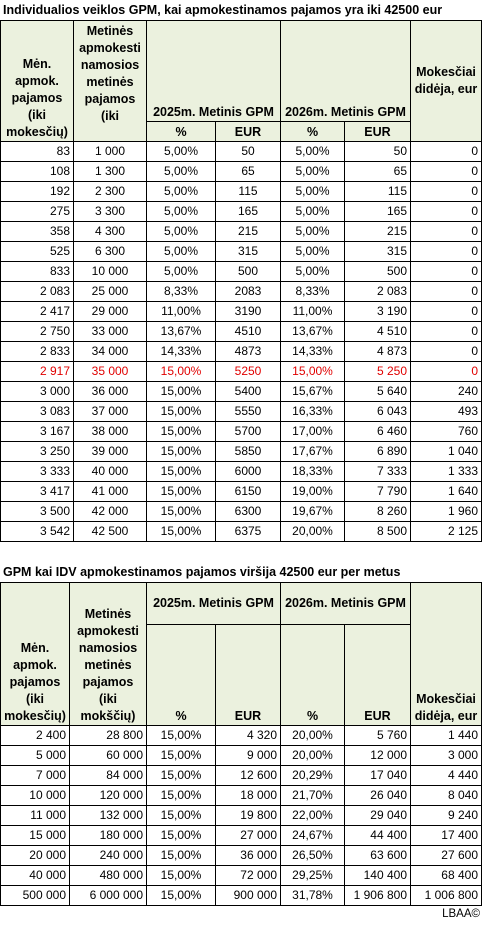 This screenshot has width=502, height=928. I want to click on table-row: 3 417 41 000 15,00% 6150 19,00% 7 790 1 640, so click(241, 491).